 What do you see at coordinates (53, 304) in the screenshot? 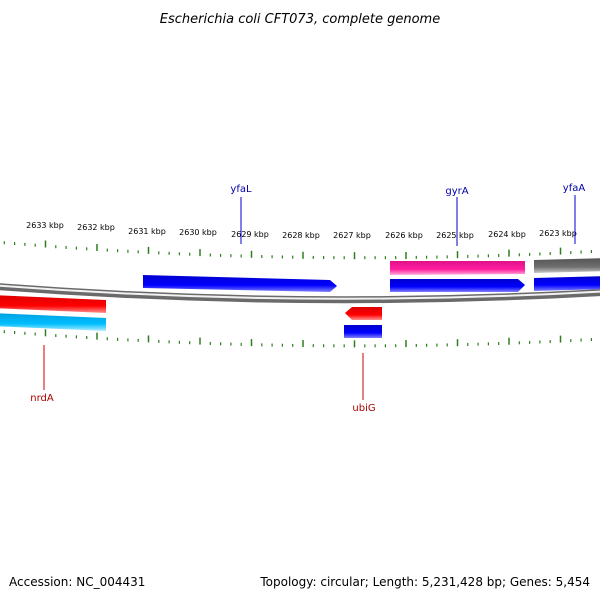
I see `reverse-cds-nrdA` at bounding box center [53, 304].